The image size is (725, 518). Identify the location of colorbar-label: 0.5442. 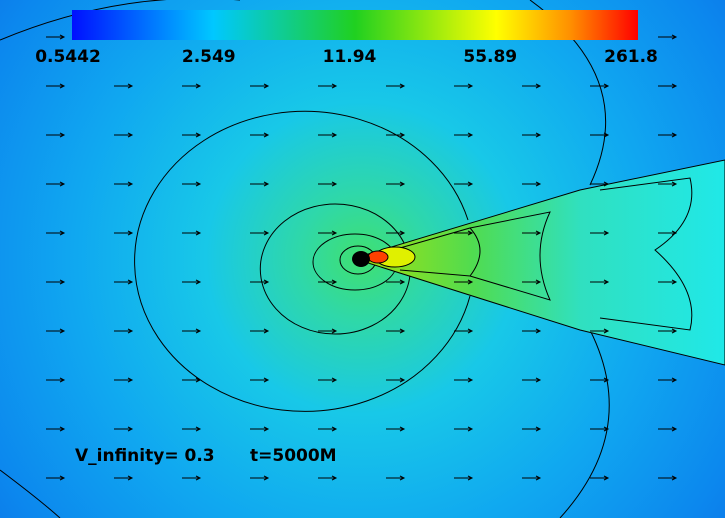
(68, 57).